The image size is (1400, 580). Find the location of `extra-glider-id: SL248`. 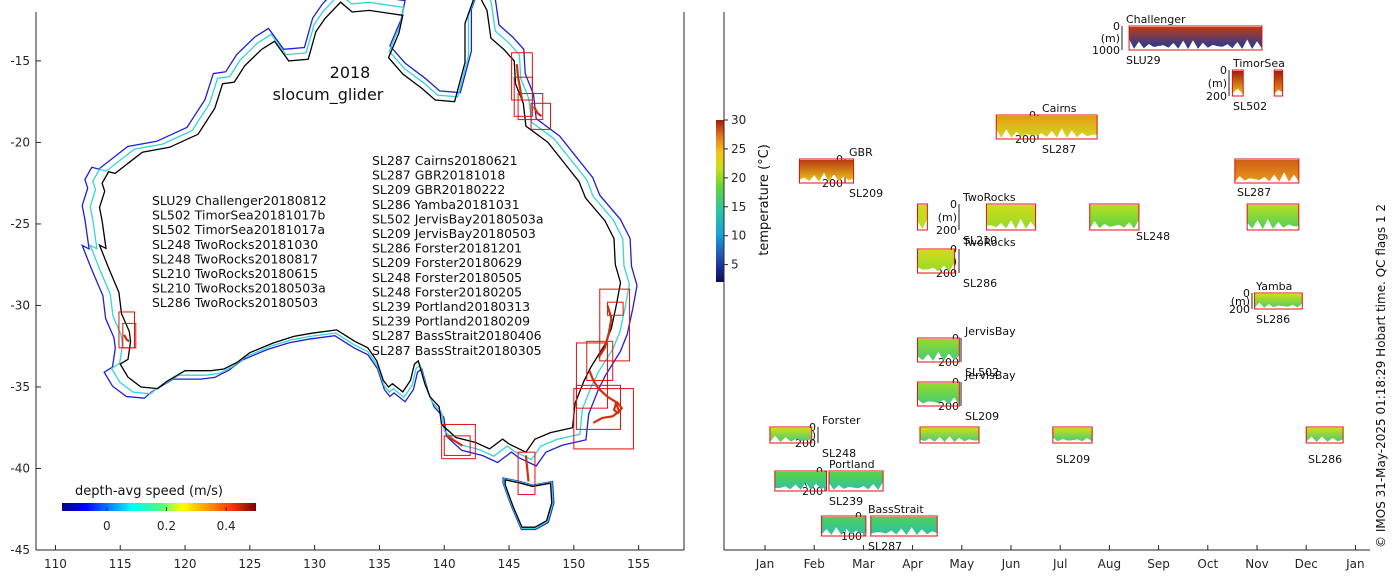

extra-glider-id: SL248 is located at coordinates (1153, 236).